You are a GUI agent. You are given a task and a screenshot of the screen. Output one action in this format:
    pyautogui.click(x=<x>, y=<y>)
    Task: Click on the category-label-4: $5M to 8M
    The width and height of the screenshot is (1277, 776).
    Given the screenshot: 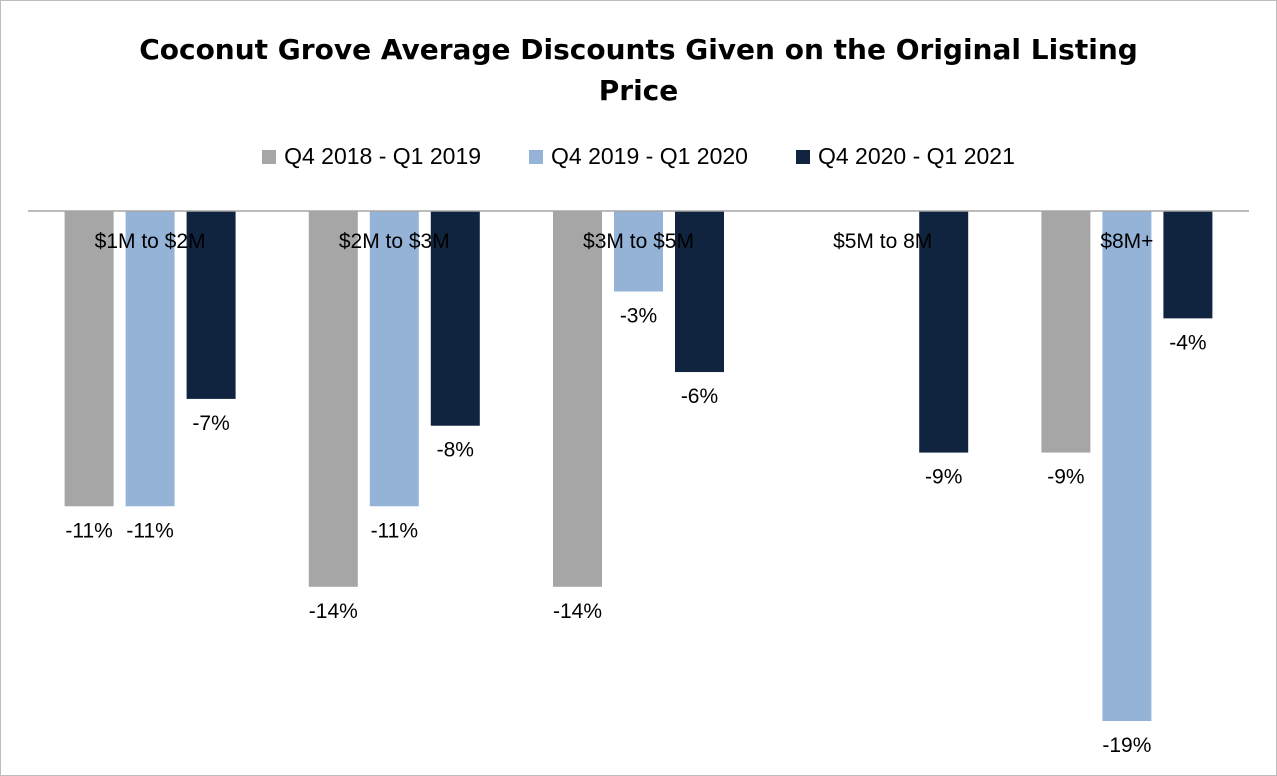 What is the action you would take?
    pyautogui.click(x=882, y=241)
    